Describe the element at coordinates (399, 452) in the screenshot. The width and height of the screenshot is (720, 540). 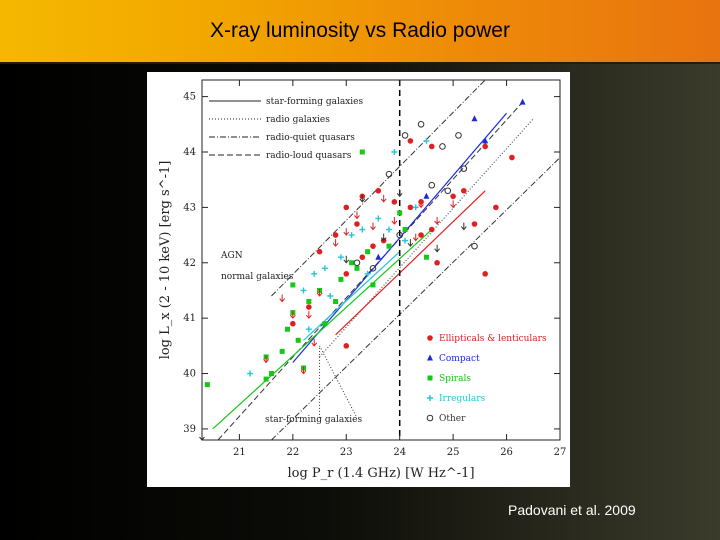
I see `x-tick-label: 24` at that location.